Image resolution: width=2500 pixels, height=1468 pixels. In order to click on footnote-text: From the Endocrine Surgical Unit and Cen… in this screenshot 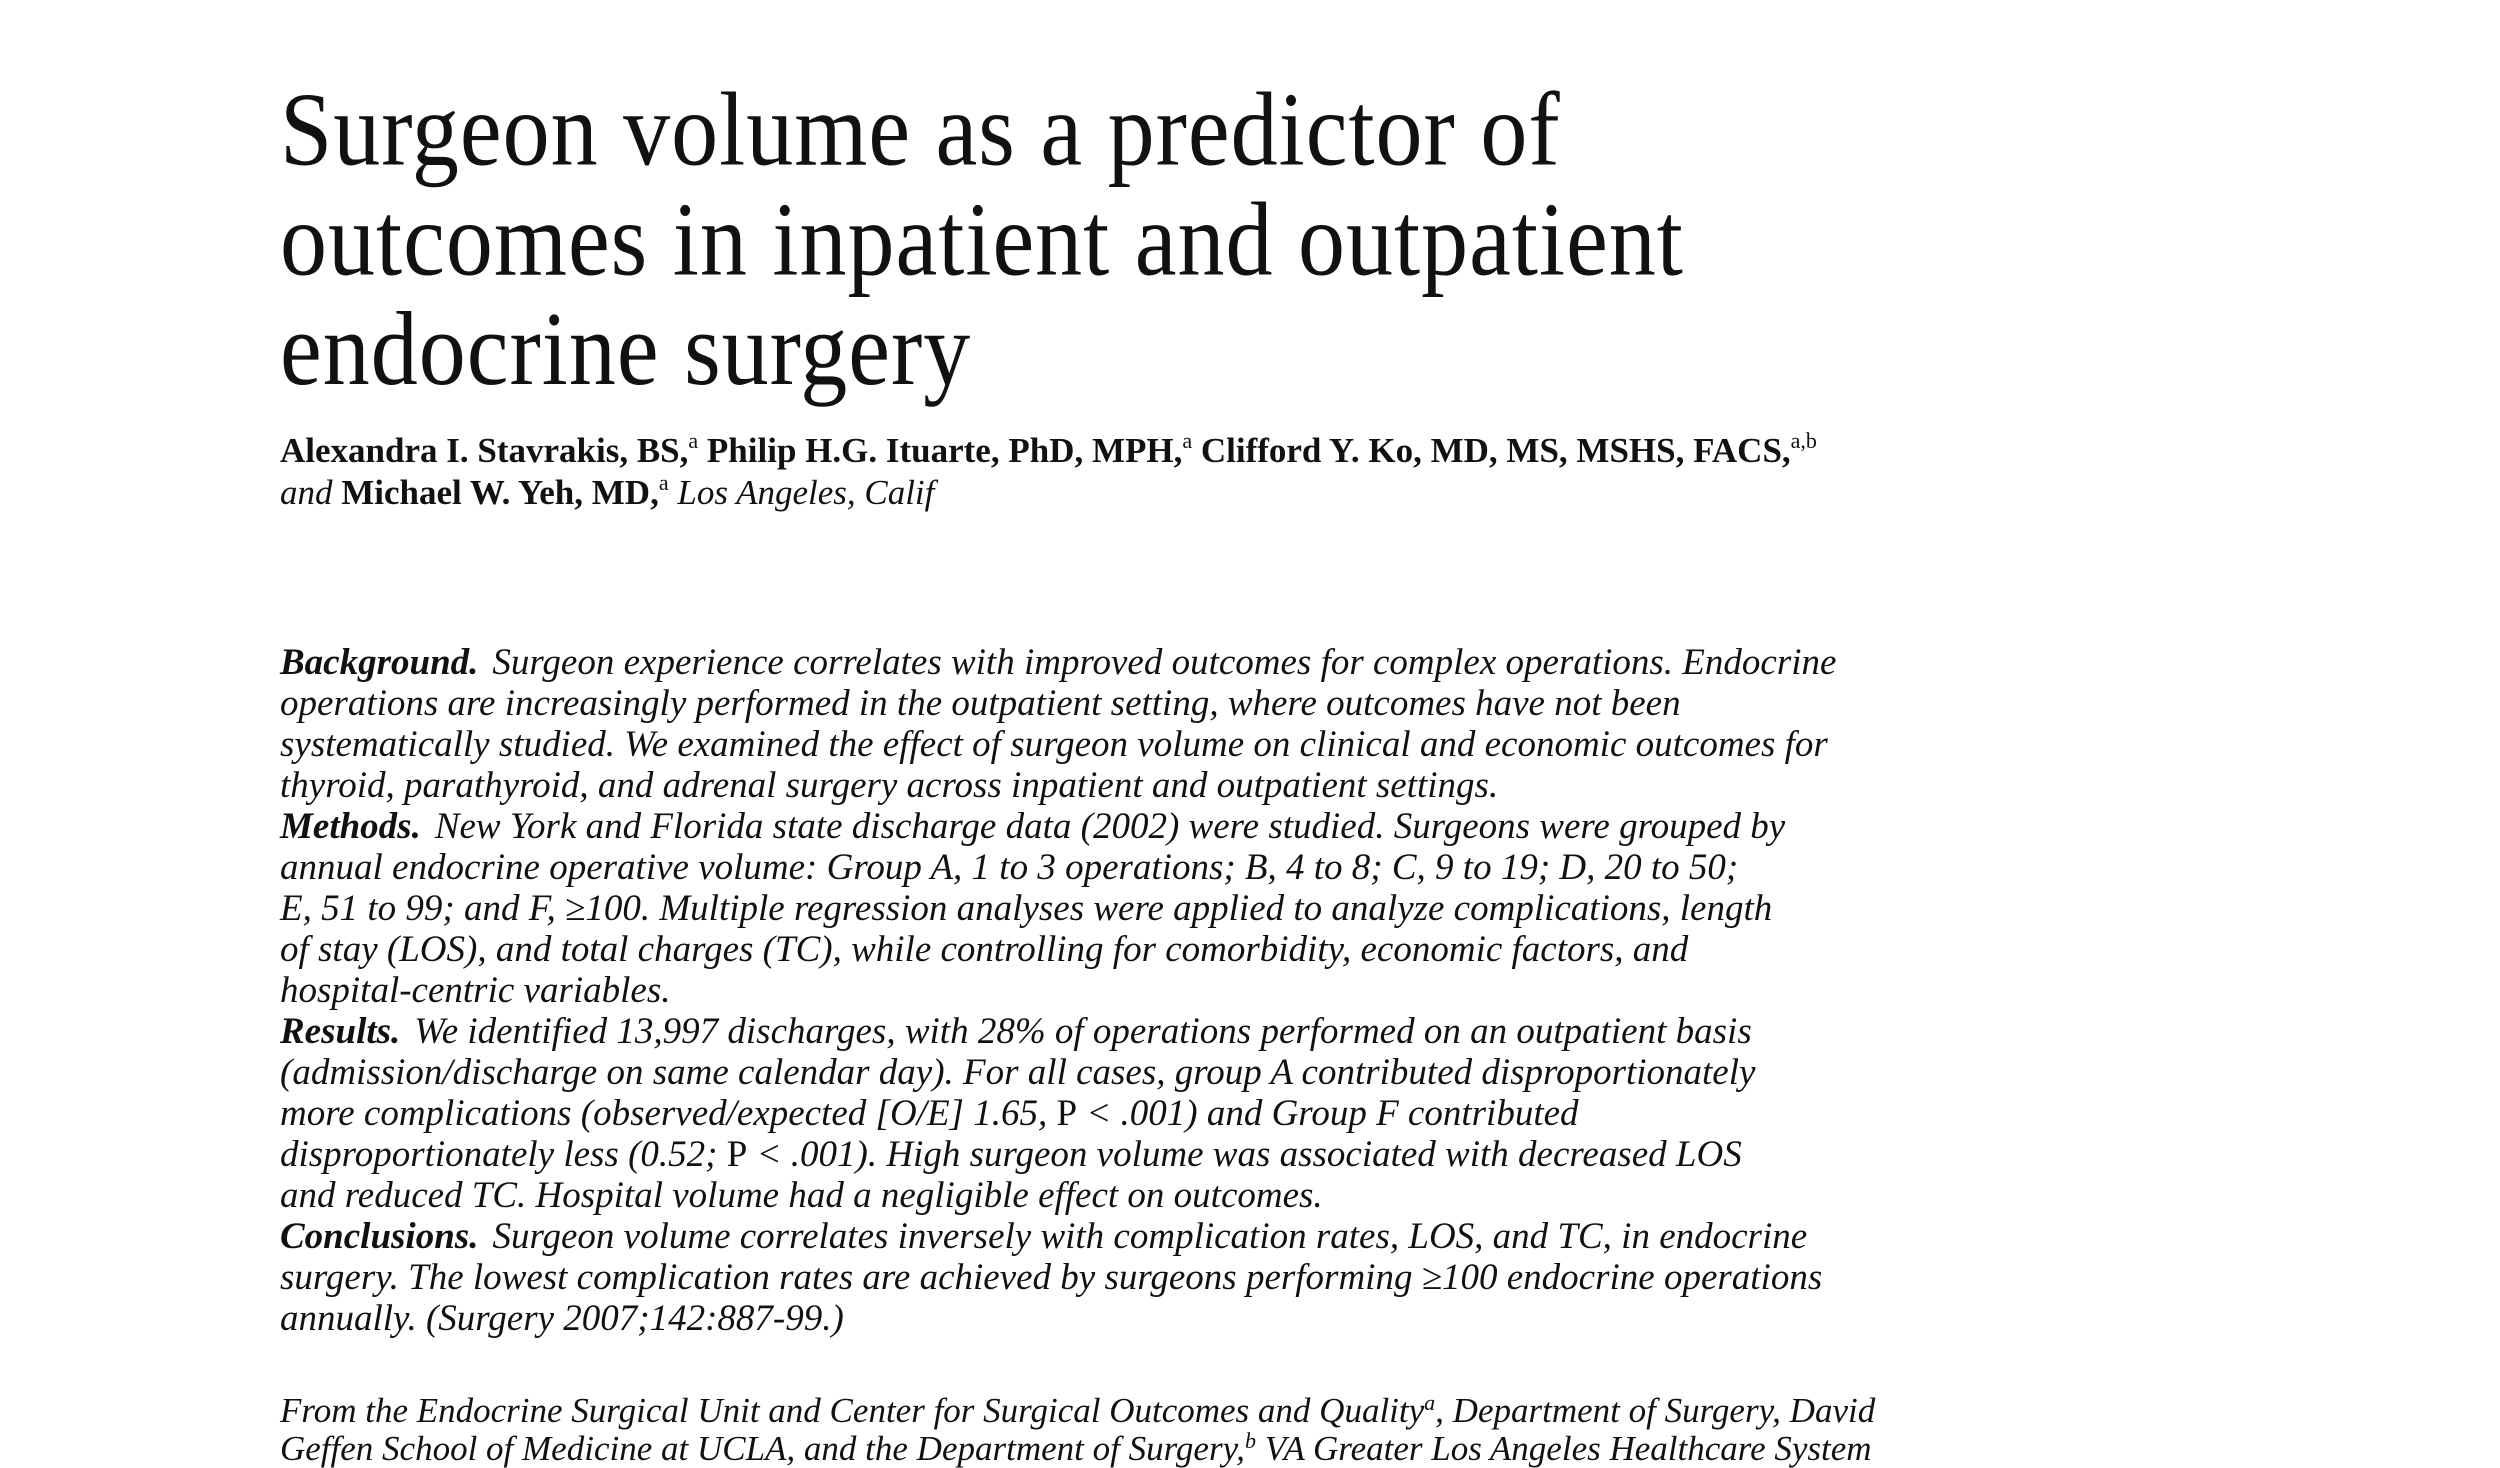, I will do `click(852, 1410)`.